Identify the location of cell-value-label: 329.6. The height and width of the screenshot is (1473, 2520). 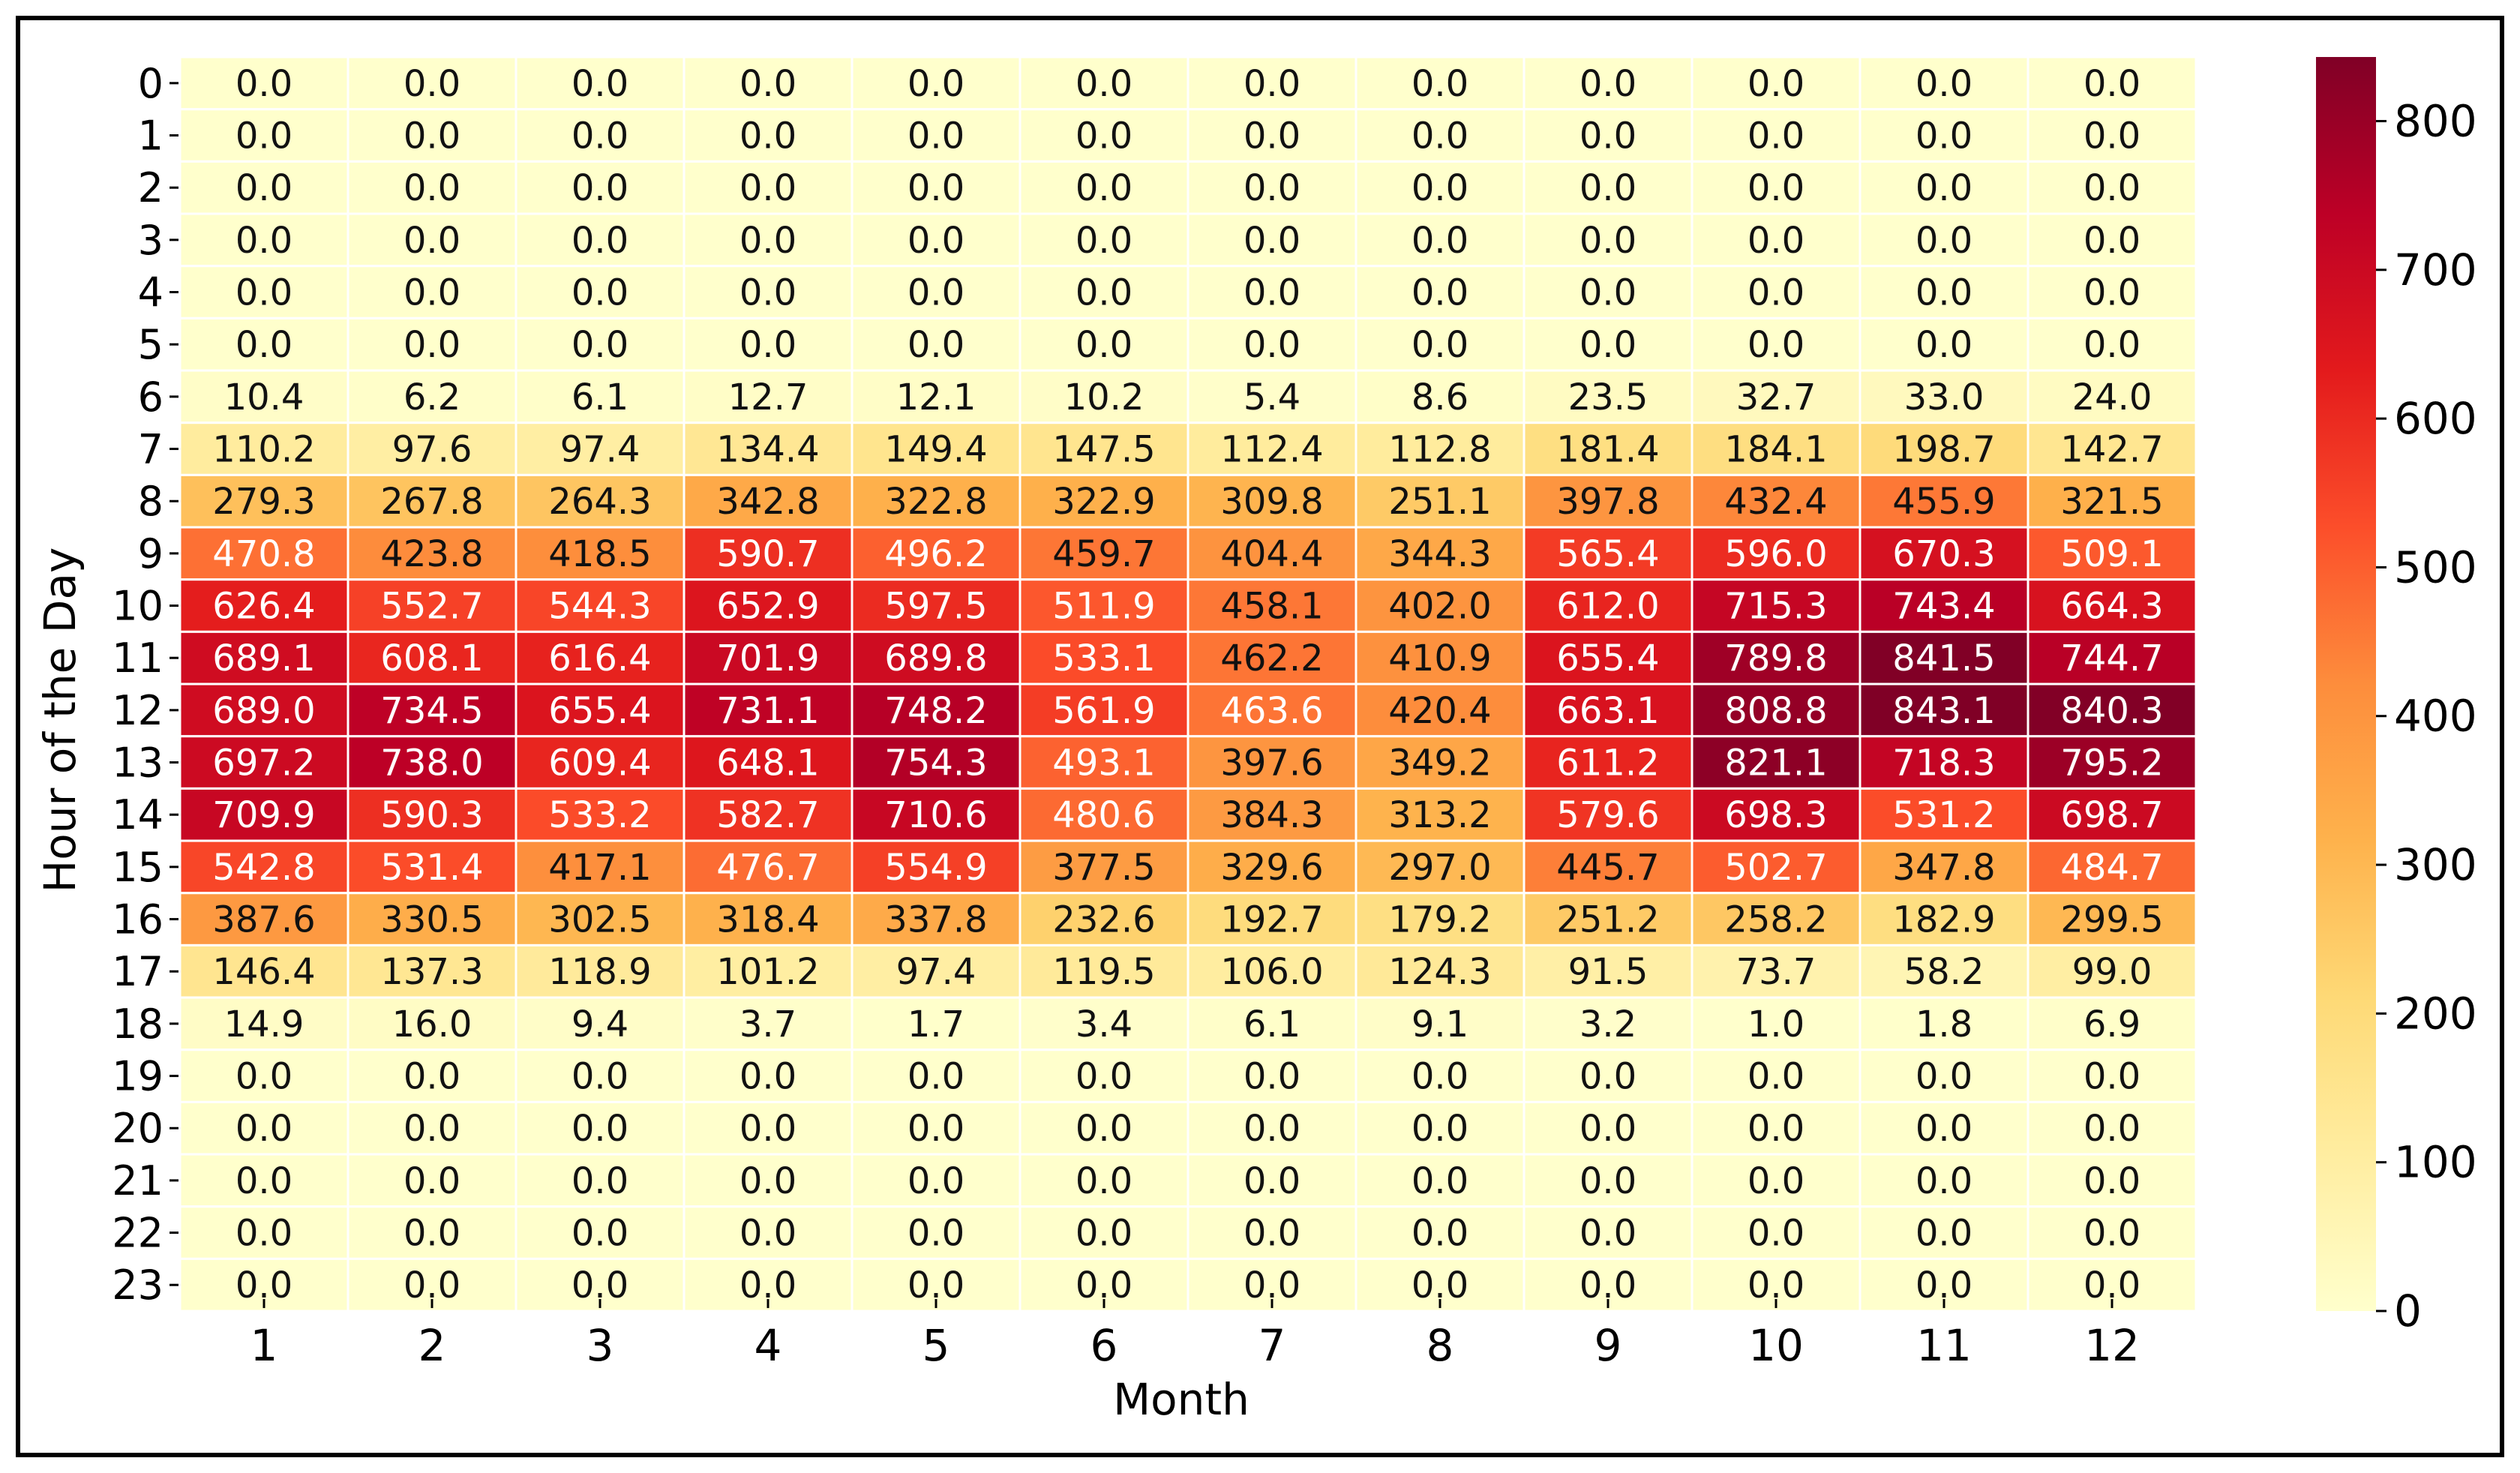
(1271, 868).